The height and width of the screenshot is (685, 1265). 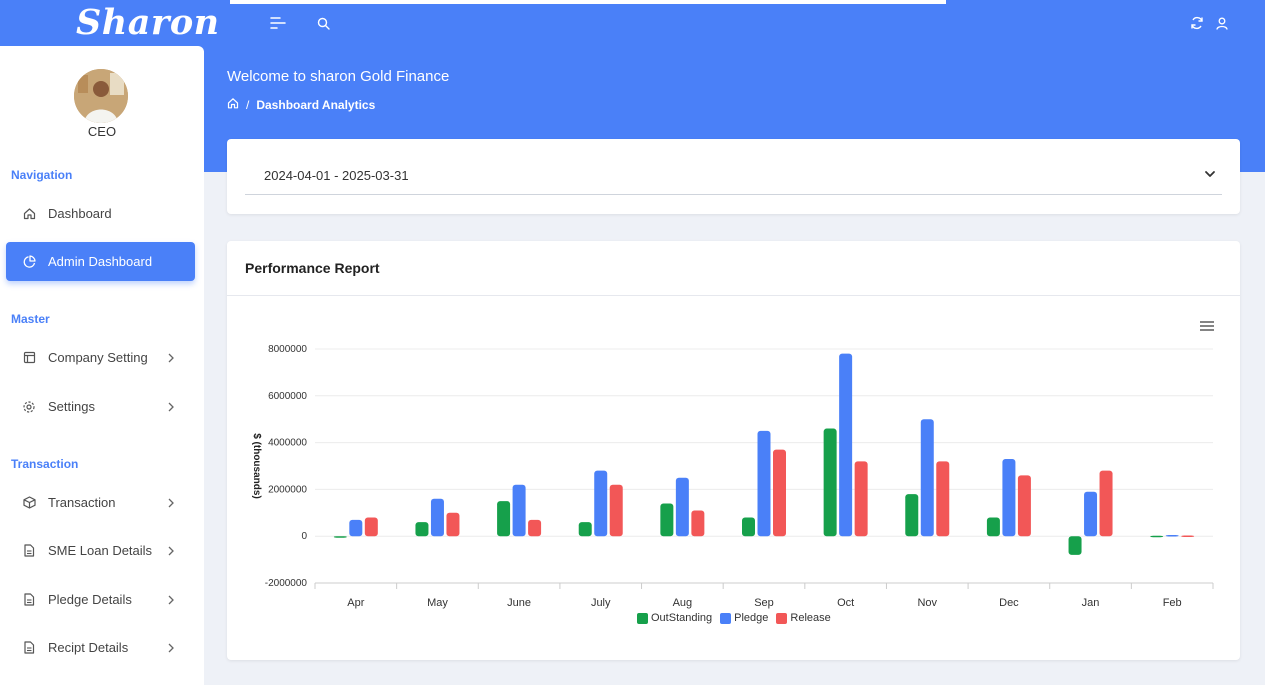 What do you see at coordinates (1207, 326) in the screenshot?
I see `chart-menu-icon` at bounding box center [1207, 326].